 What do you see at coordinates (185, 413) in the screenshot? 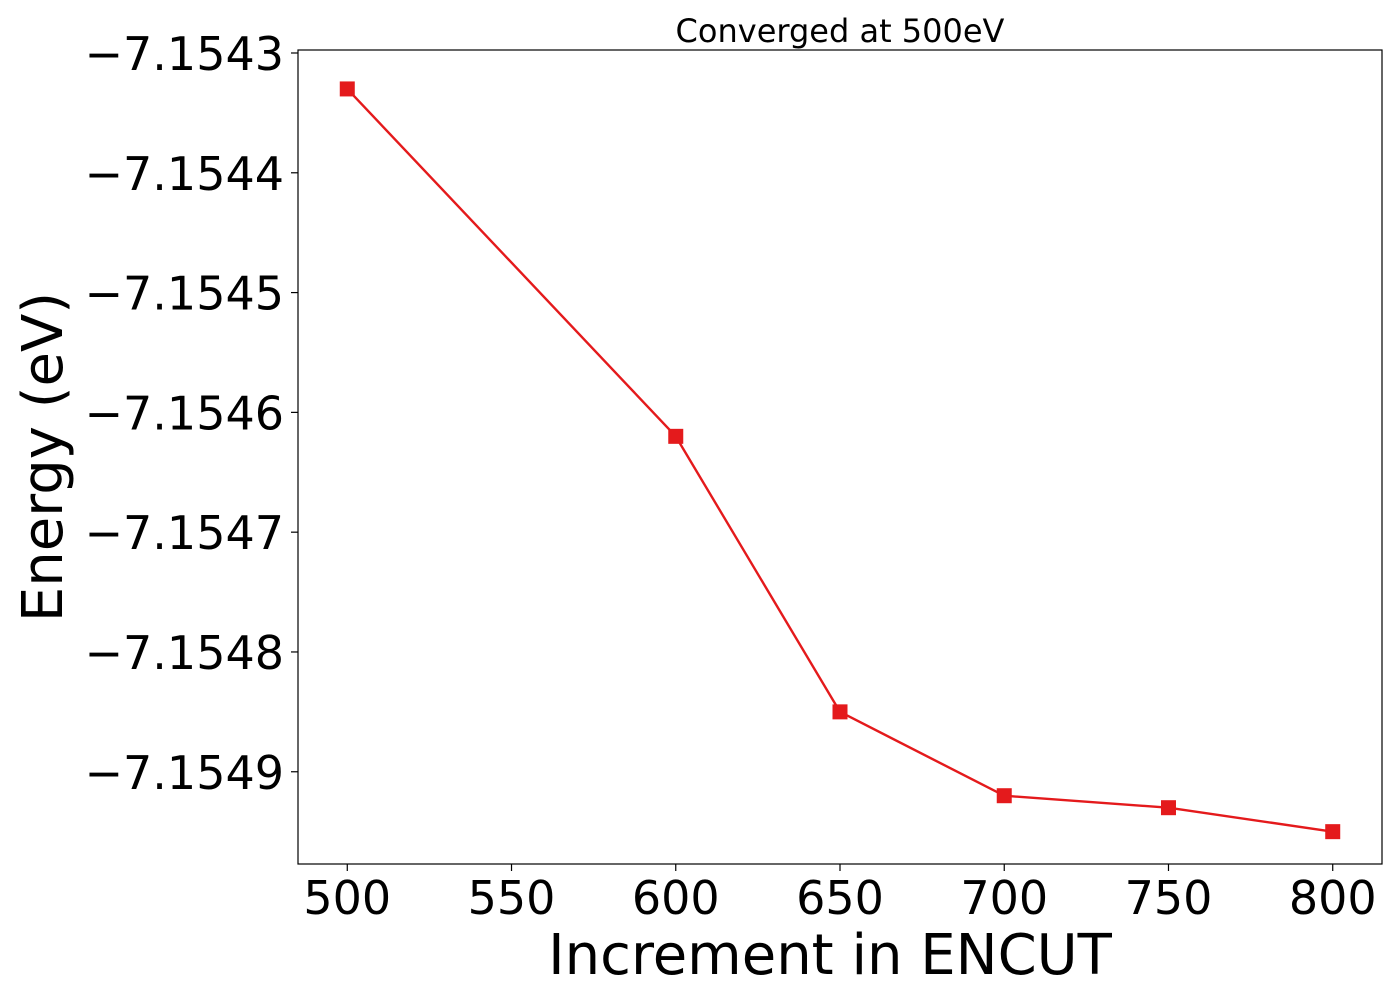
I see `y-tick-label: −7.1546` at bounding box center [185, 413].